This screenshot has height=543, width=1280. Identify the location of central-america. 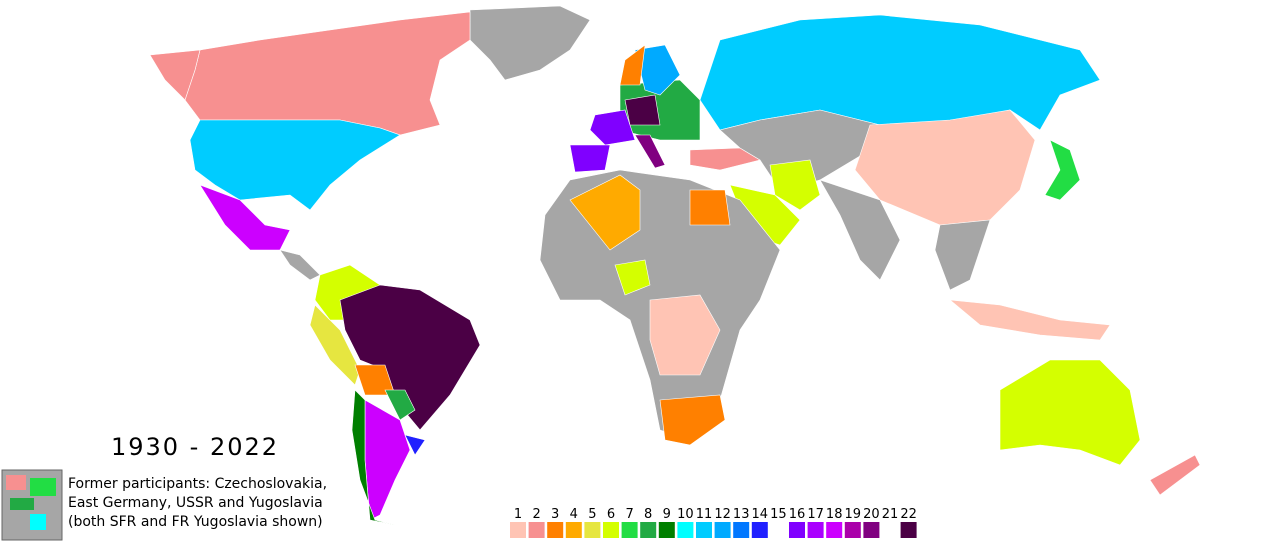
(300, 265).